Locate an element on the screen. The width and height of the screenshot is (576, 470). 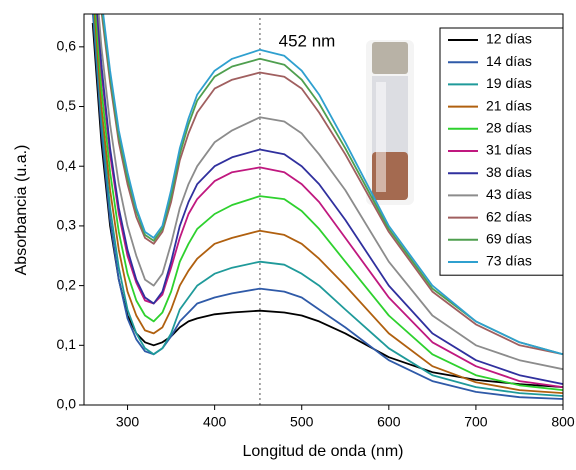
y-tick-label: 0,0 is located at coordinates (67, 404).